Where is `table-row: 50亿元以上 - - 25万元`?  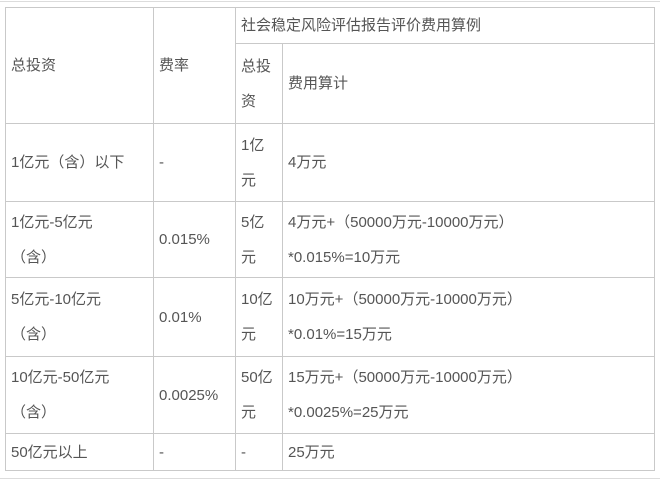
table-row: 50亿元以上 - - 25万元 is located at coordinates (330, 452).